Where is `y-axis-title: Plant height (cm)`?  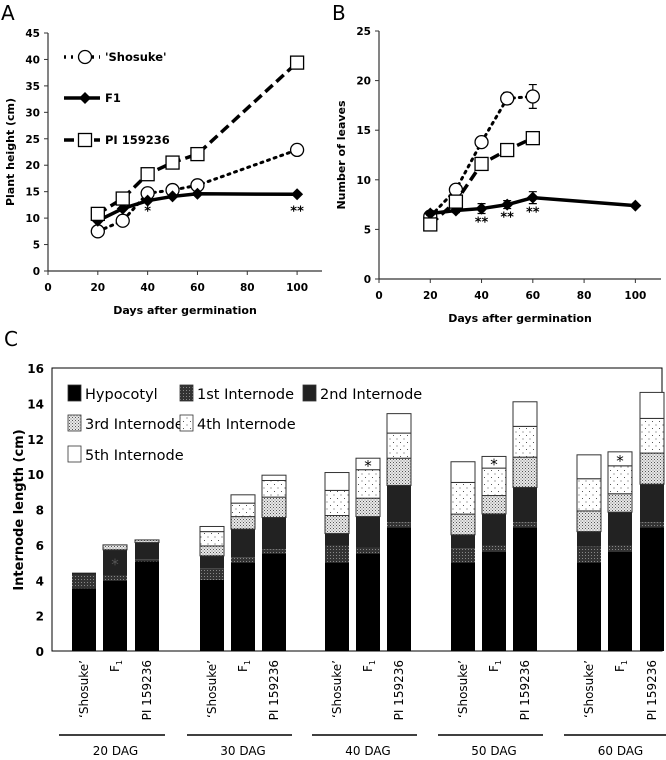
y-axis-title: Plant height (cm) is located at coordinates (10, 152).